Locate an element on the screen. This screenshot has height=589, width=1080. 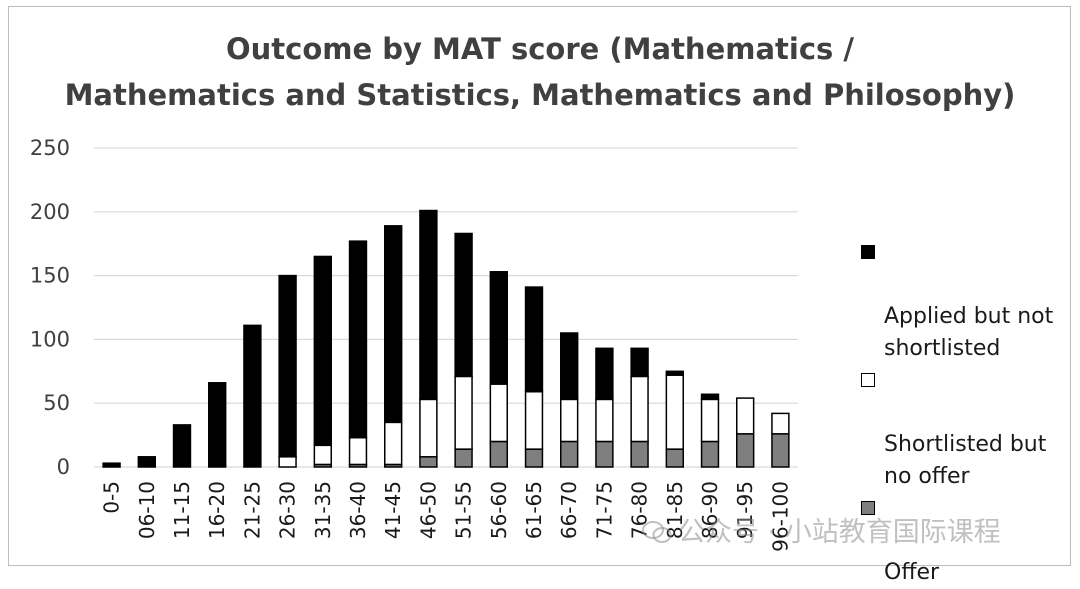
y-tick-label-200: 200 is located at coordinates (50, 212).